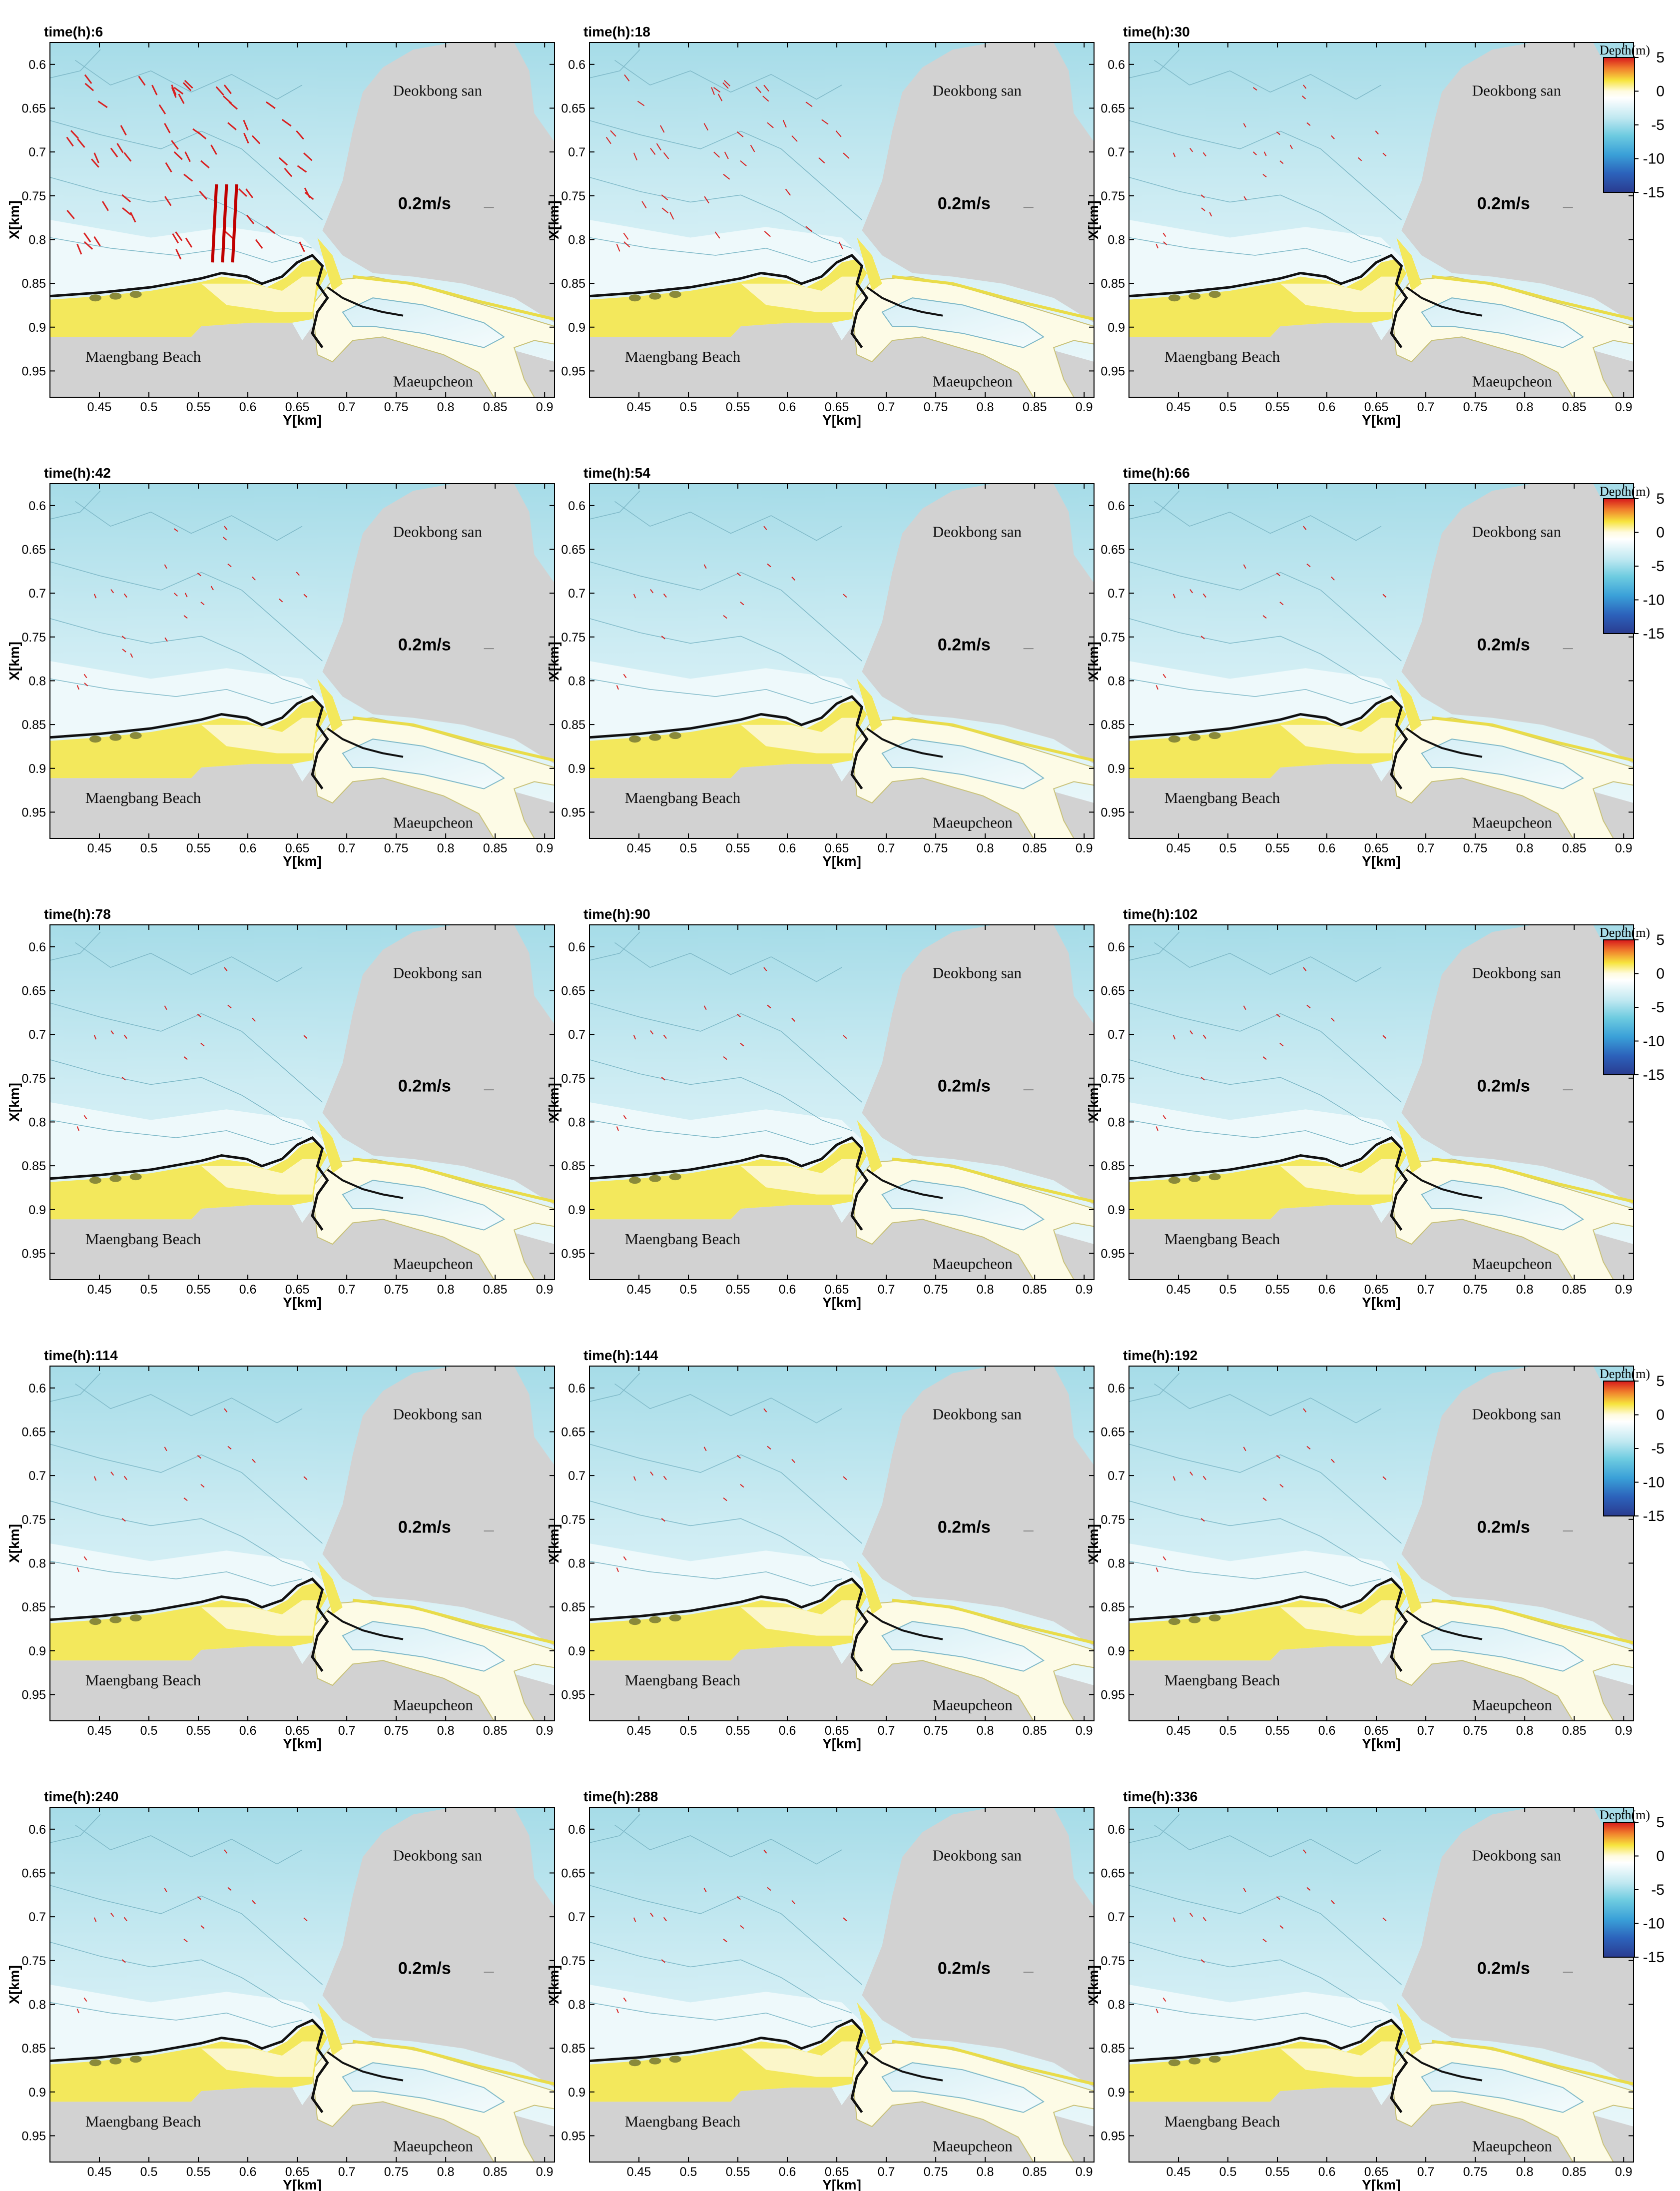  I want to click on colorbar-tick-label: -10, so click(1654, 1041).